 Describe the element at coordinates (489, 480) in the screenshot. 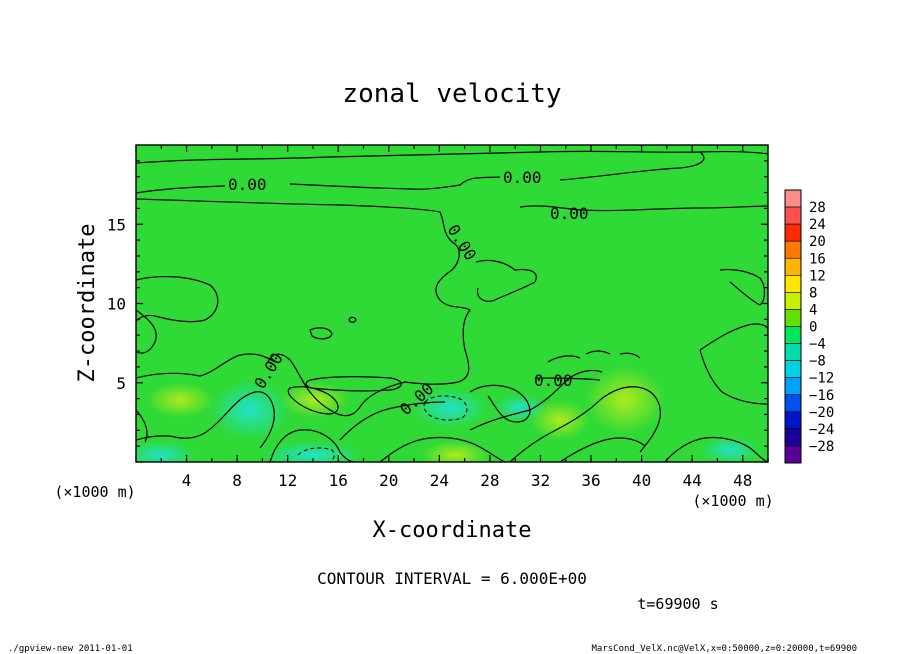

I see `x-tick-label: 28` at that location.